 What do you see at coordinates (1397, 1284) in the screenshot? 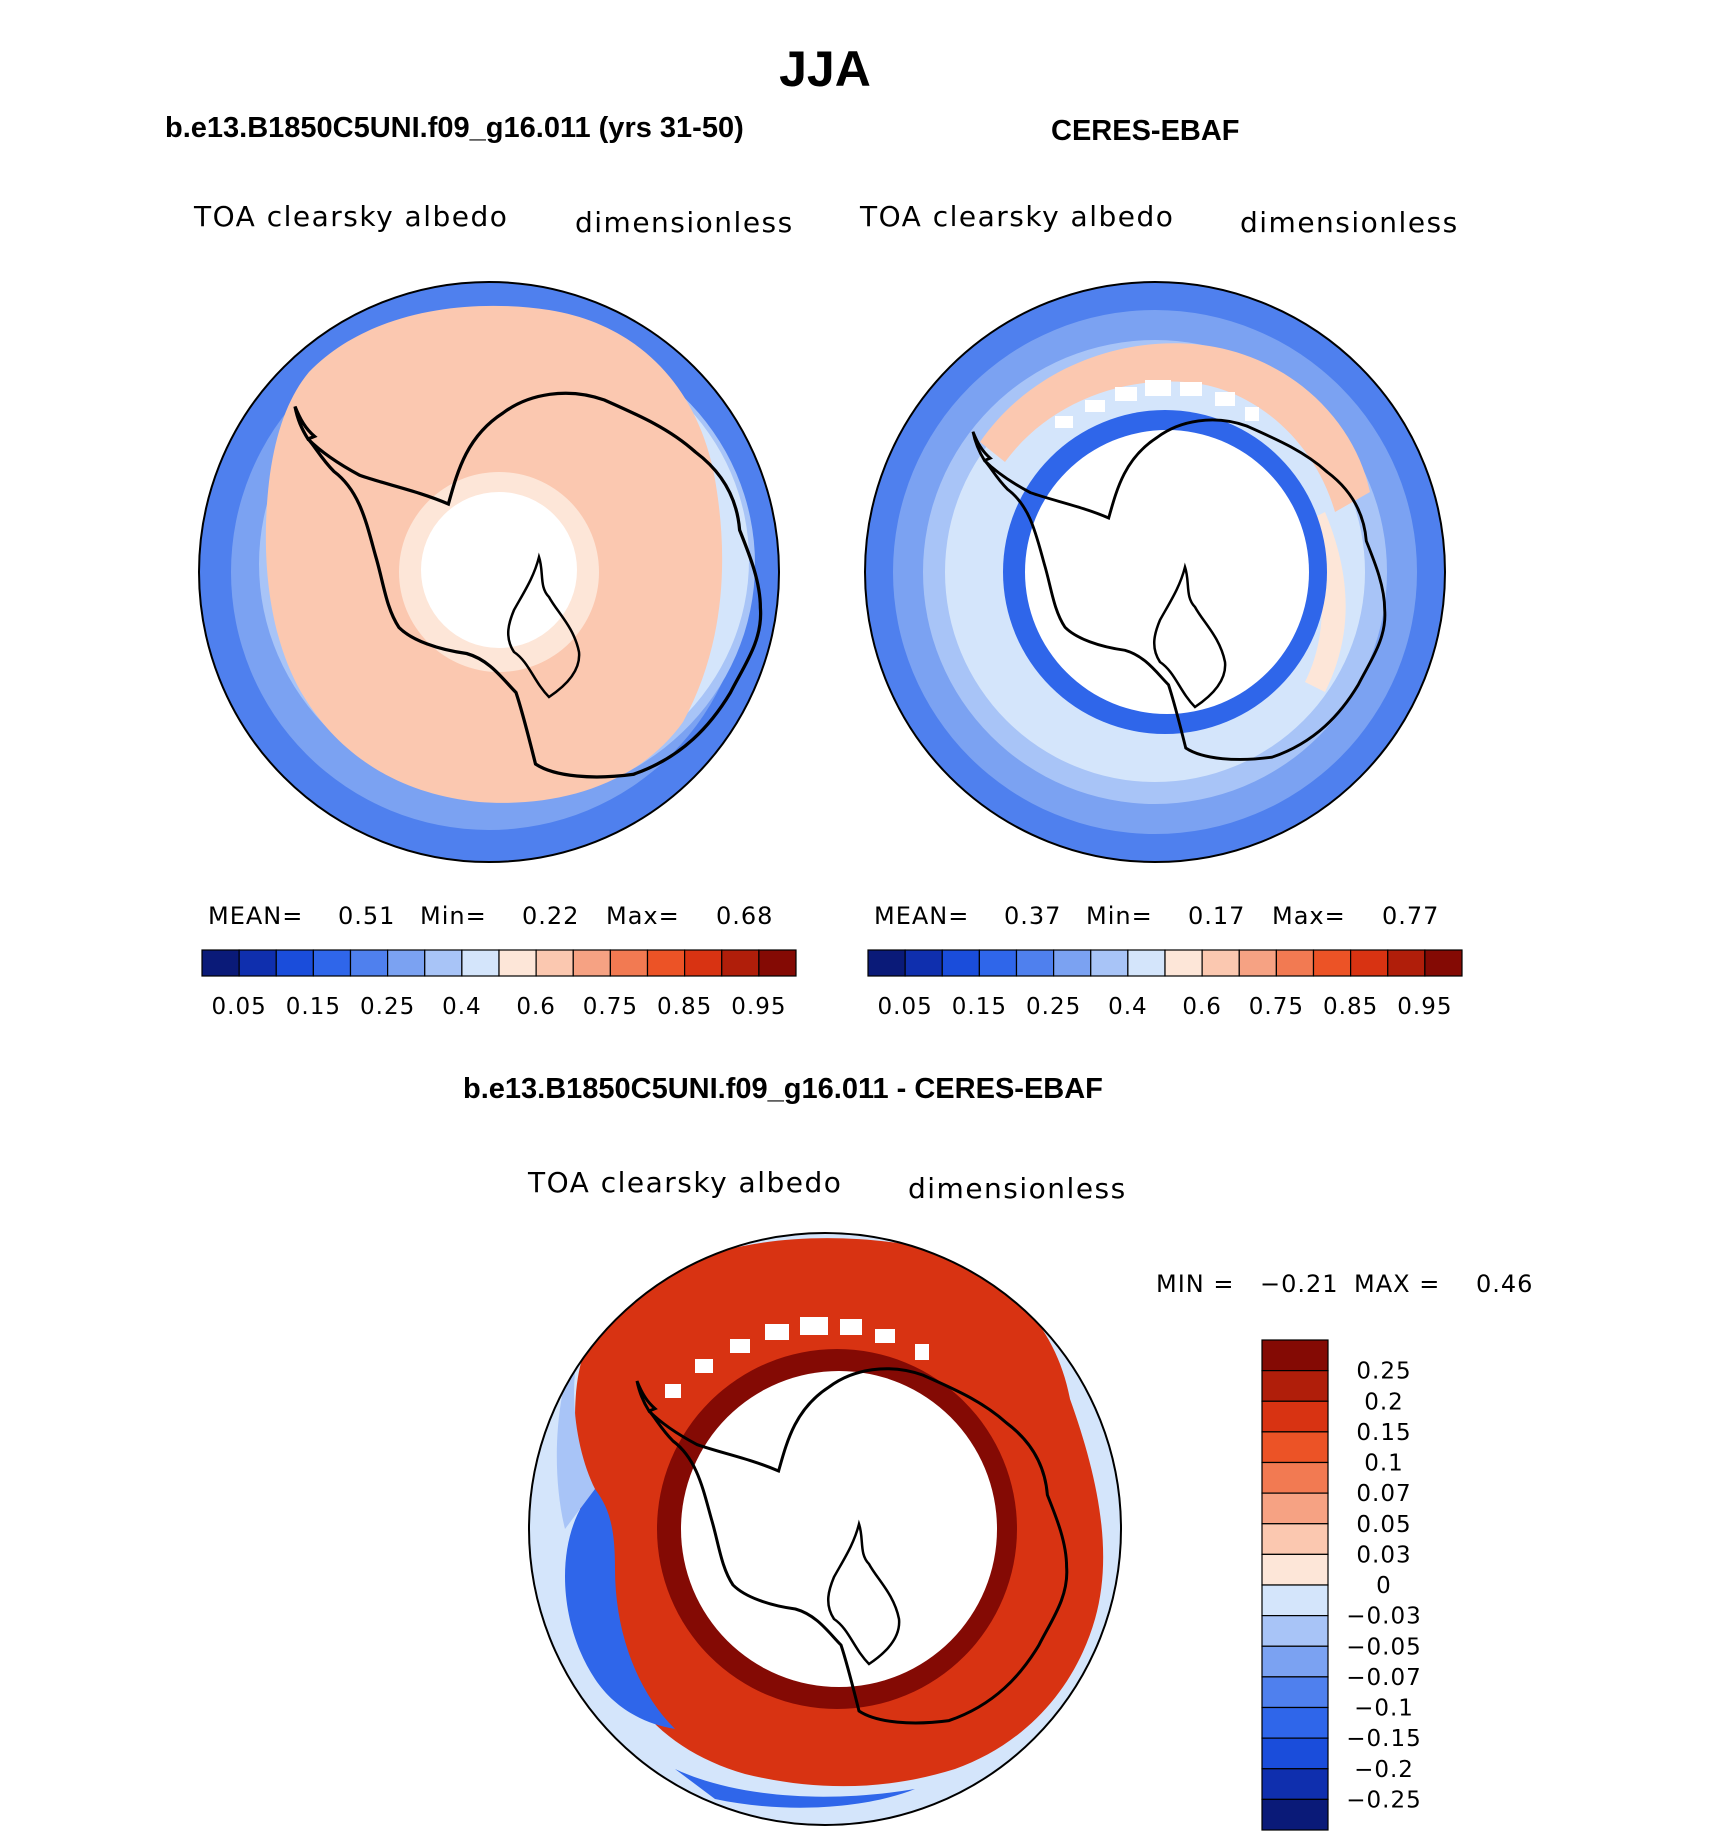
I see `diff-max-label: MAX =` at bounding box center [1397, 1284].